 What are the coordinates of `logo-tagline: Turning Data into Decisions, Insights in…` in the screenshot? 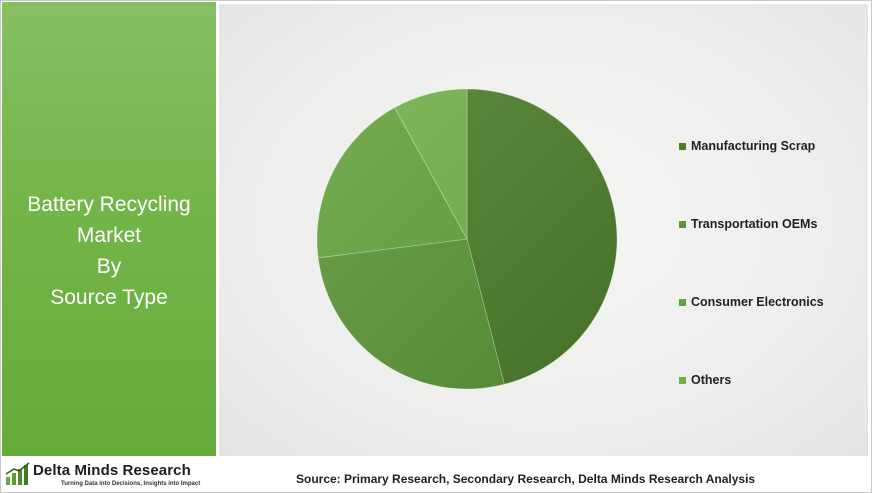 It's located at (131, 484).